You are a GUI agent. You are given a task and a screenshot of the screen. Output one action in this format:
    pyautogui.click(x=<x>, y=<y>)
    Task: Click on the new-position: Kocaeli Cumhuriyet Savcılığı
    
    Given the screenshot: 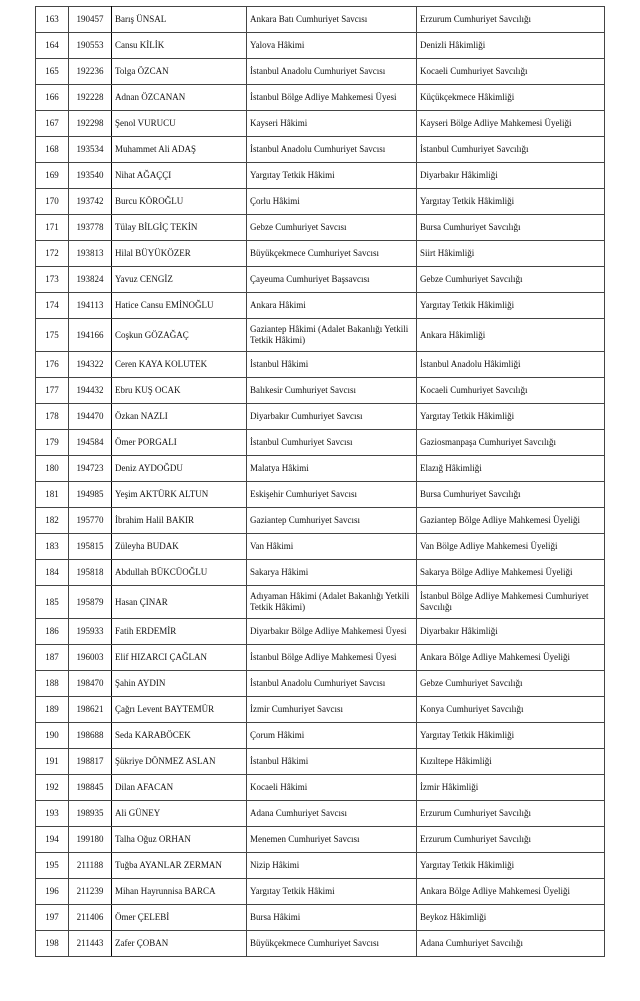 What is the action you would take?
    pyautogui.click(x=510, y=71)
    